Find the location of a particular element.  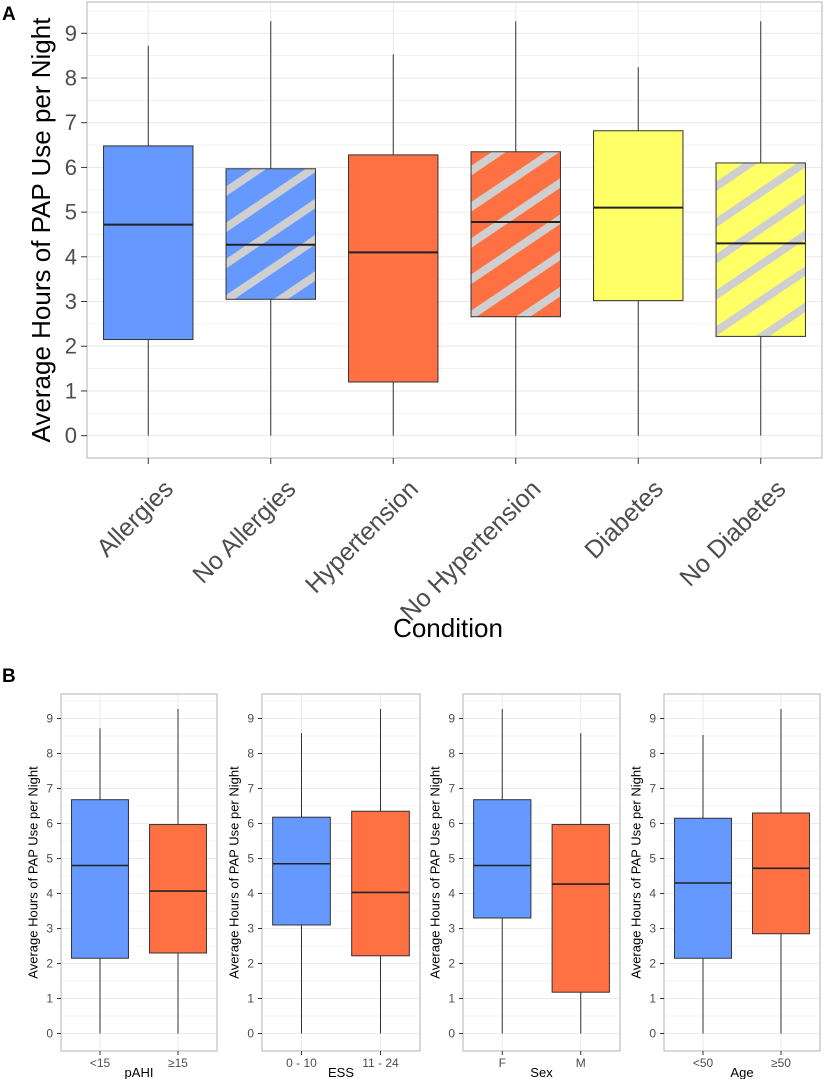

box-lt50 is located at coordinates (703, 888).